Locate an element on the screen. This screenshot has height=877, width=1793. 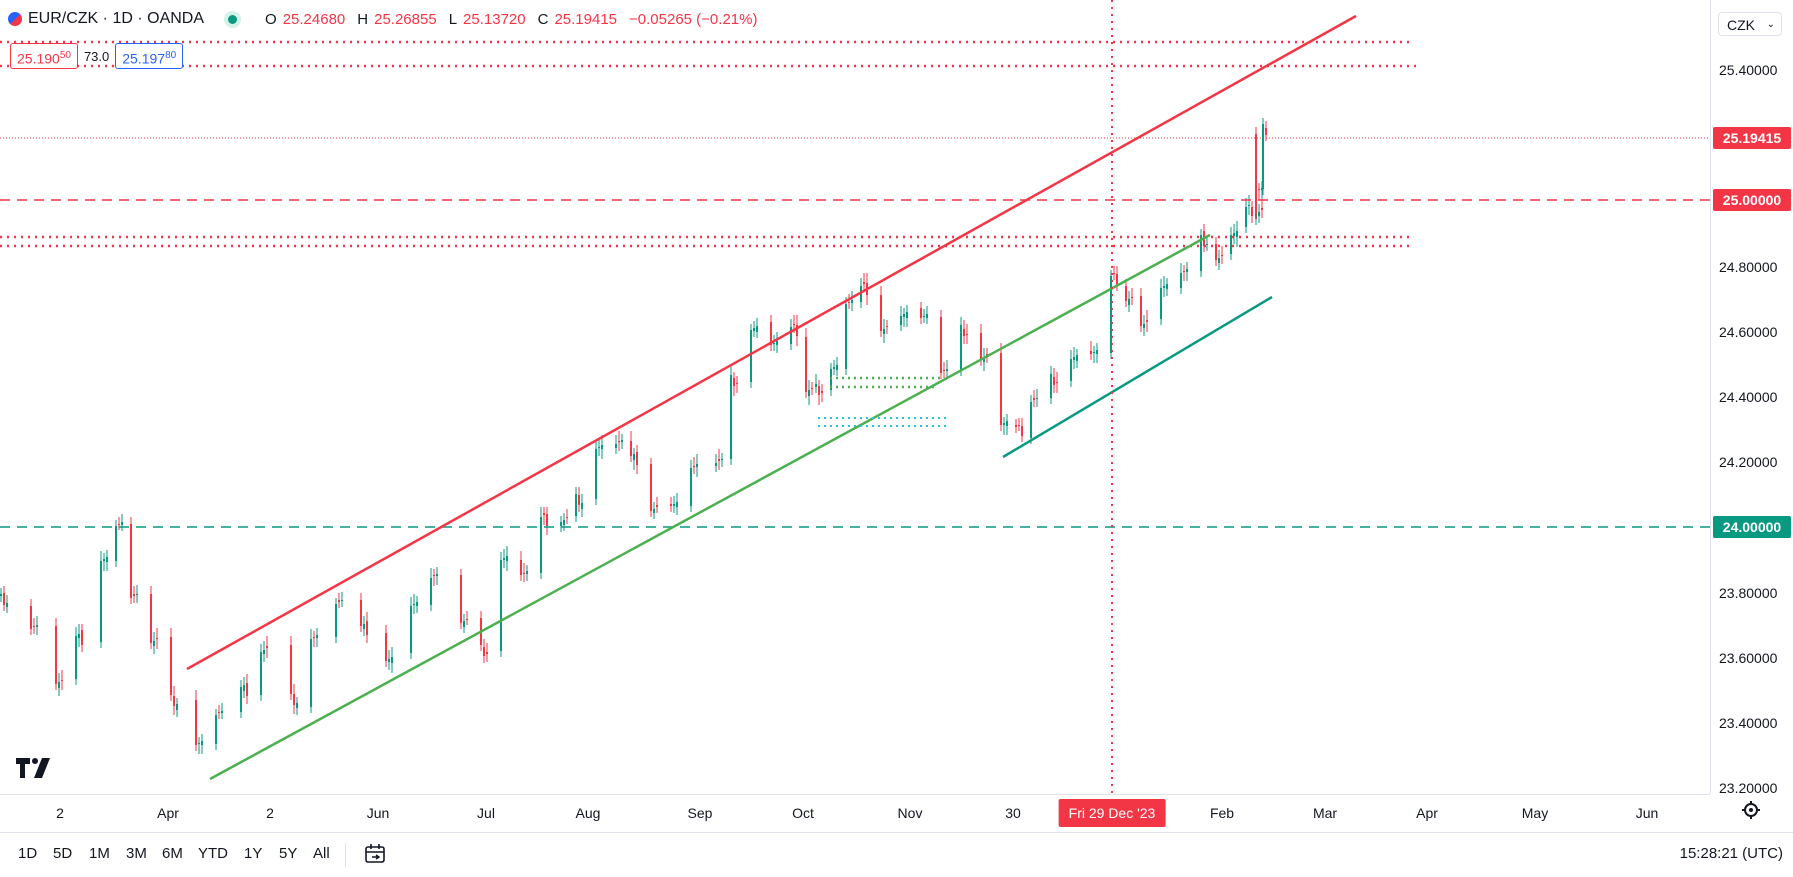
price-tick: 24.80000 is located at coordinates (1748, 267).